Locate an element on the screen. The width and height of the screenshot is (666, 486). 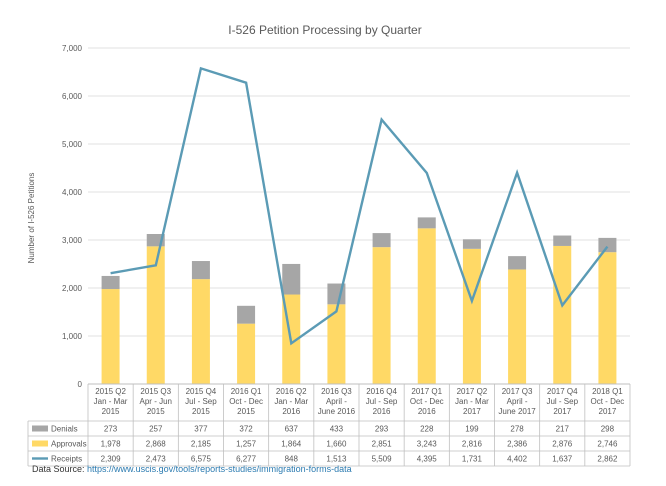
table-cell: 298 is located at coordinates (608, 429).